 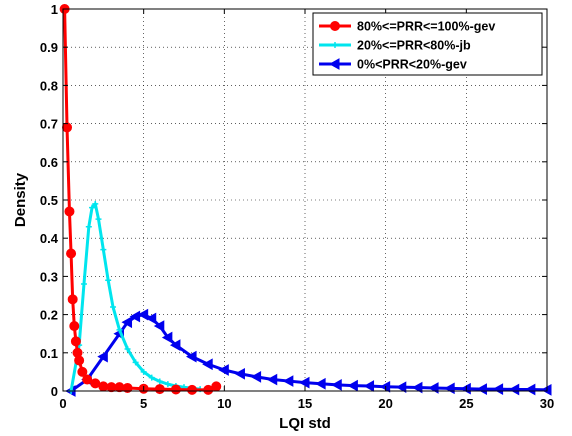 I want to click on y-tick-label: 0.4, so click(x=49, y=238).